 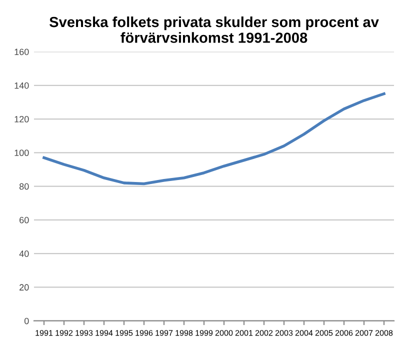 What do you see at coordinates (64, 333) in the screenshot?
I see `x-tick-label: 1992` at bounding box center [64, 333].